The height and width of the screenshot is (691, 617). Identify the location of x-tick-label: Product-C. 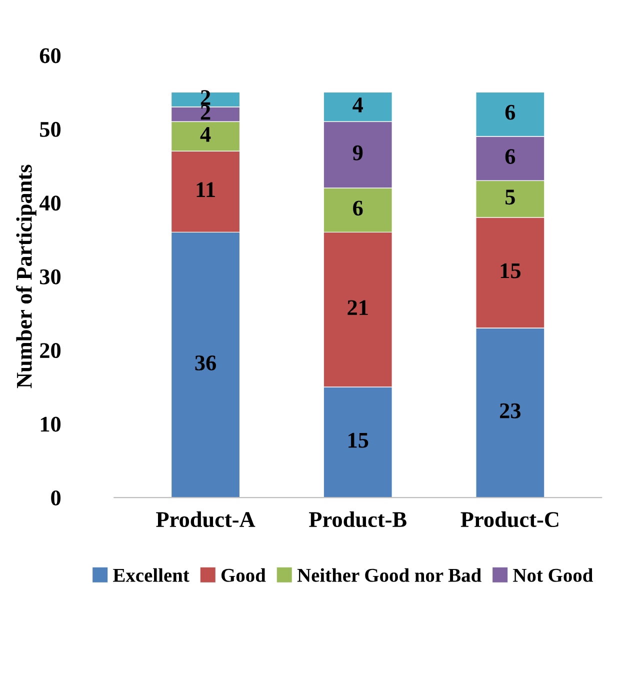
(509, 519).